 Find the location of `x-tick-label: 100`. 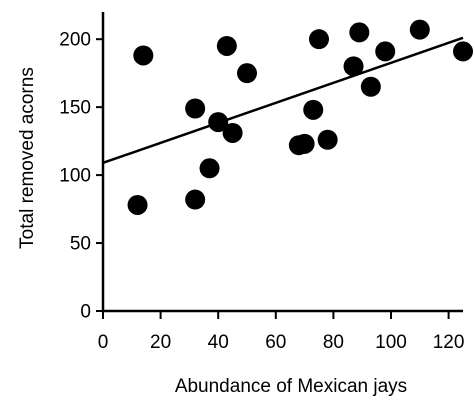

x-tick-label: 100 is located at coordinates (391, 342).